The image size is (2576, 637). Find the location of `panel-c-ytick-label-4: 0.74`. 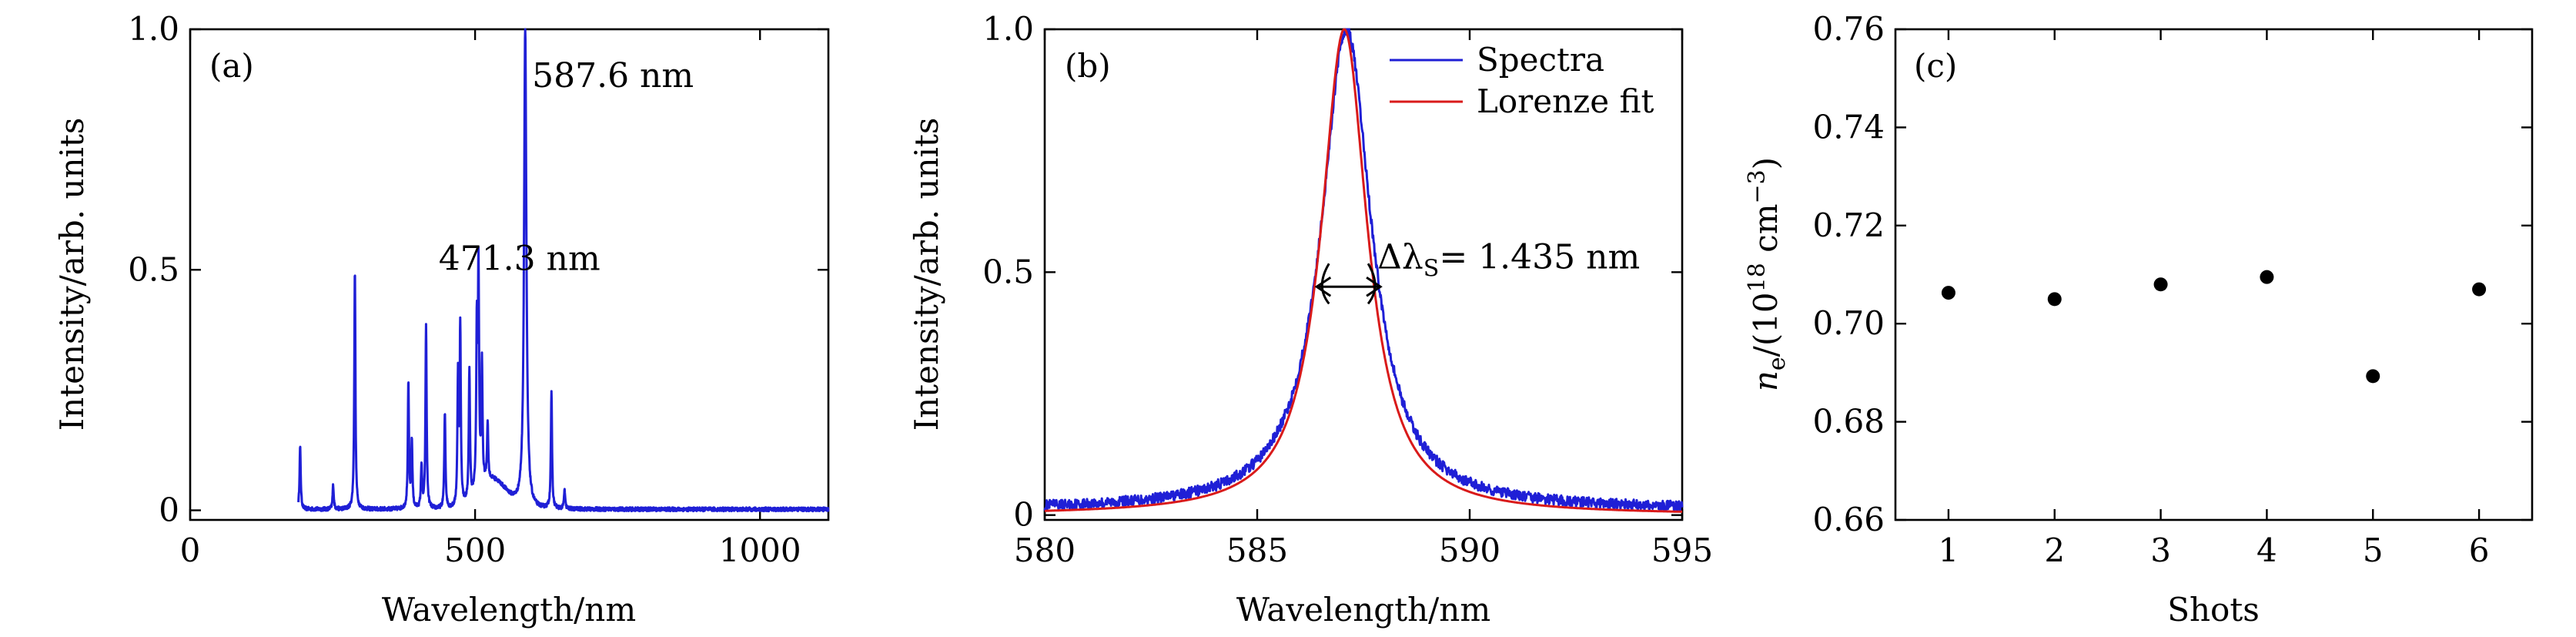

panel-c-ytick-label-4: 0.74 is located at coordinates (1849, 127).